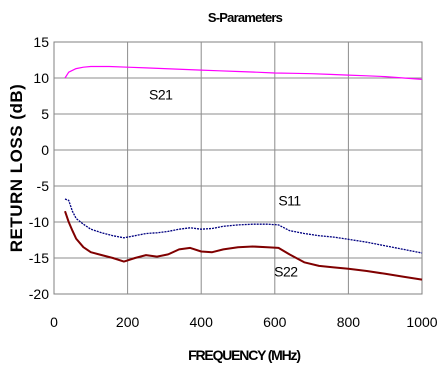 The width and height of the screenshot is (440, 371). Describe the element at coordinates (286, 272) in the screenshot. I see `annotation-s22: S22` at that location.